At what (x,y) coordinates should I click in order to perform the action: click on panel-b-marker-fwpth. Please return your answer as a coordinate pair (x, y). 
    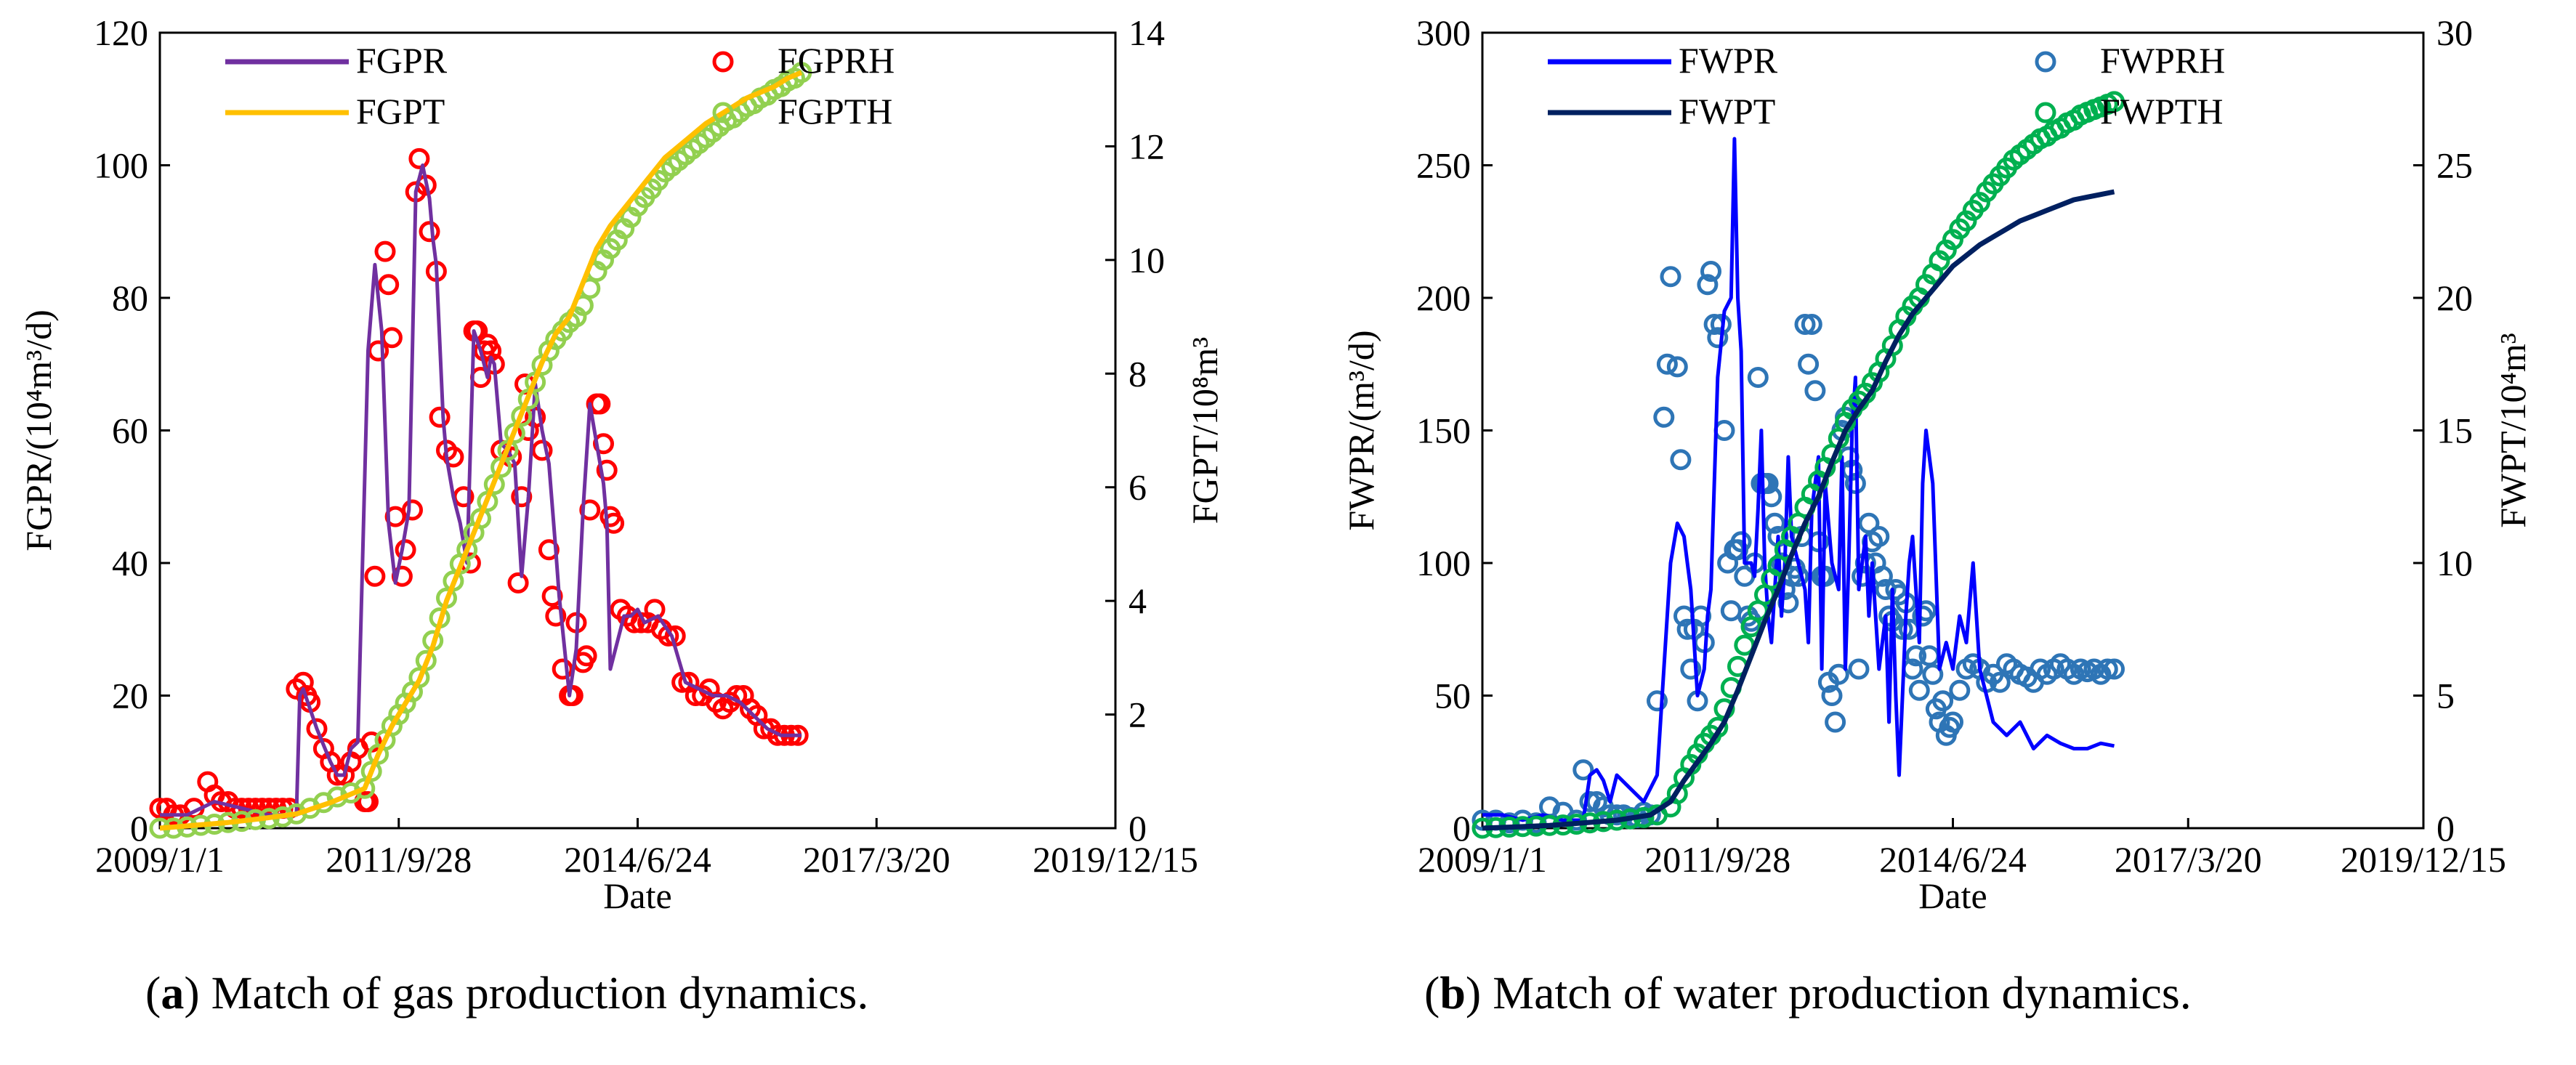
    Looking at the image, I should click on (2115, 102).